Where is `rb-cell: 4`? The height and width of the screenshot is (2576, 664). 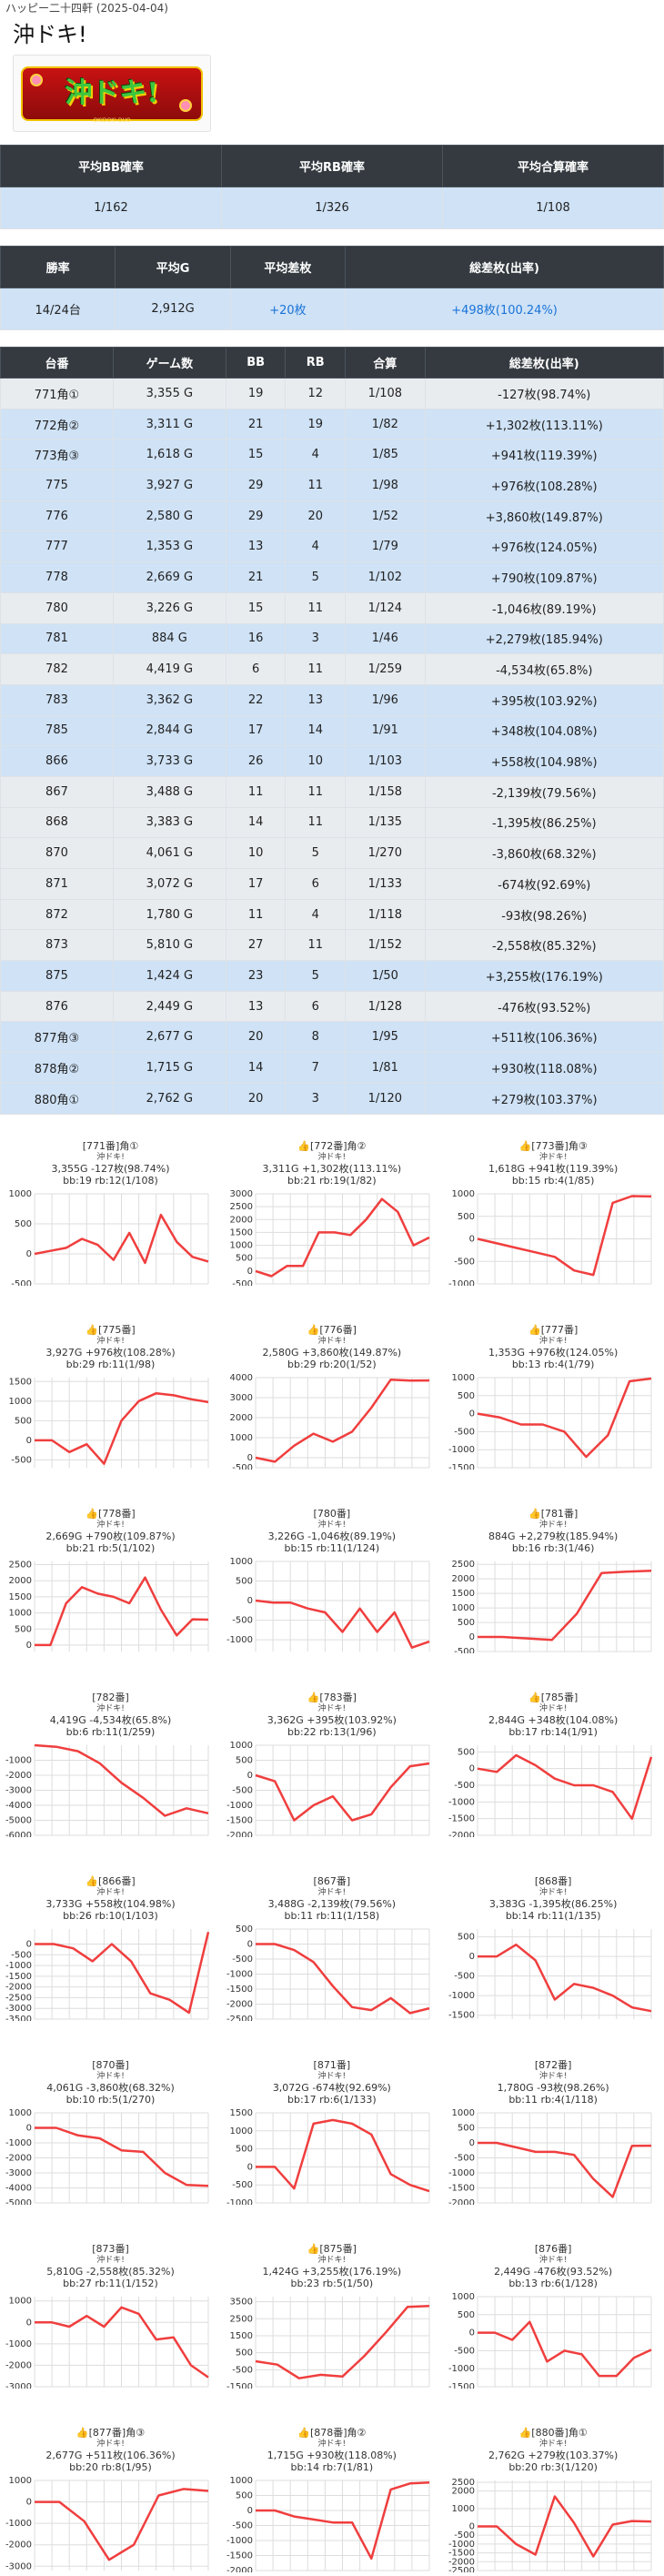
rb-cell: 4 is located at coordinates (316, 914).